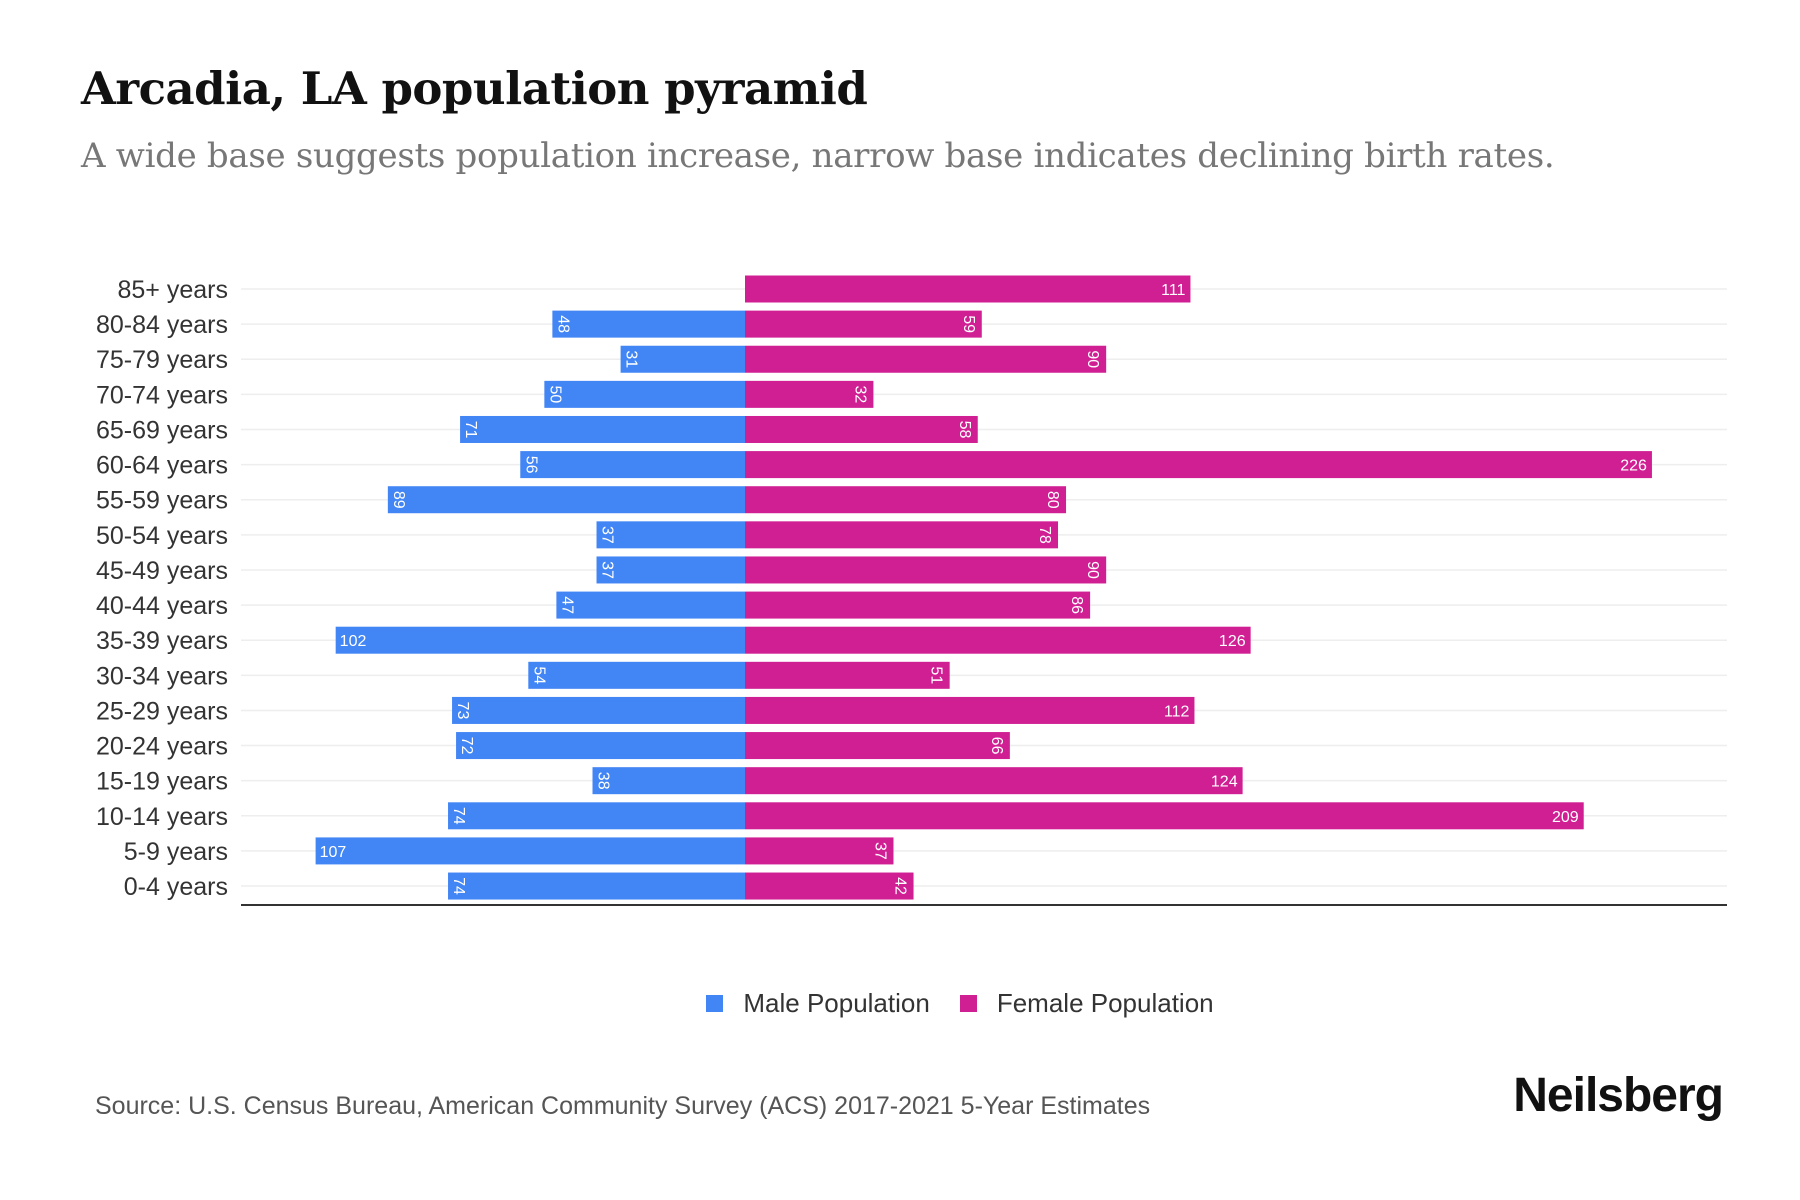 The image size is (1800, 1200). What do you see at coordinates (162, 747) in the screenshot?
I see `y-tick-label: 20-24 years` at bounding box center [162, 747].